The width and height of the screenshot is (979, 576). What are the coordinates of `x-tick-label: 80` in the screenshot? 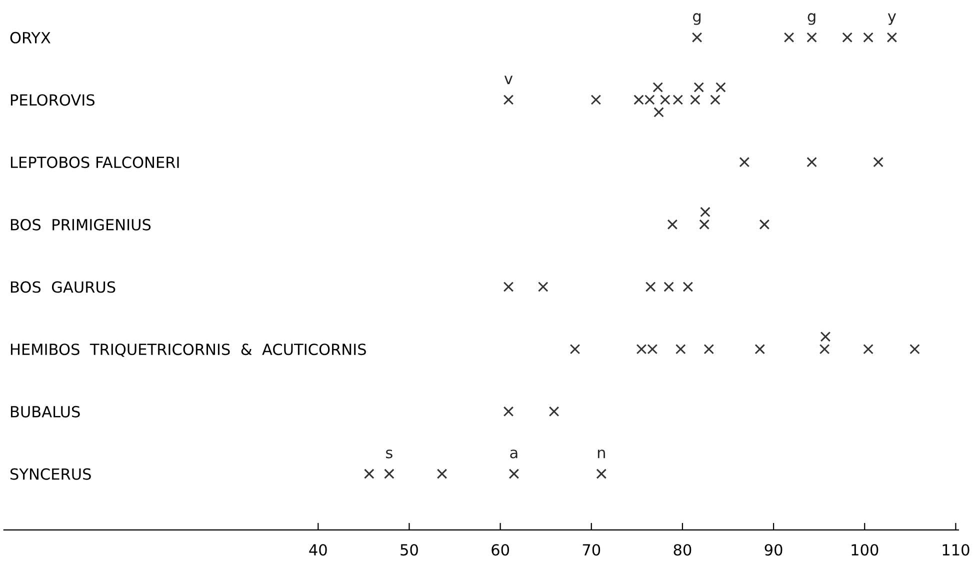 It's located at (683, 550).